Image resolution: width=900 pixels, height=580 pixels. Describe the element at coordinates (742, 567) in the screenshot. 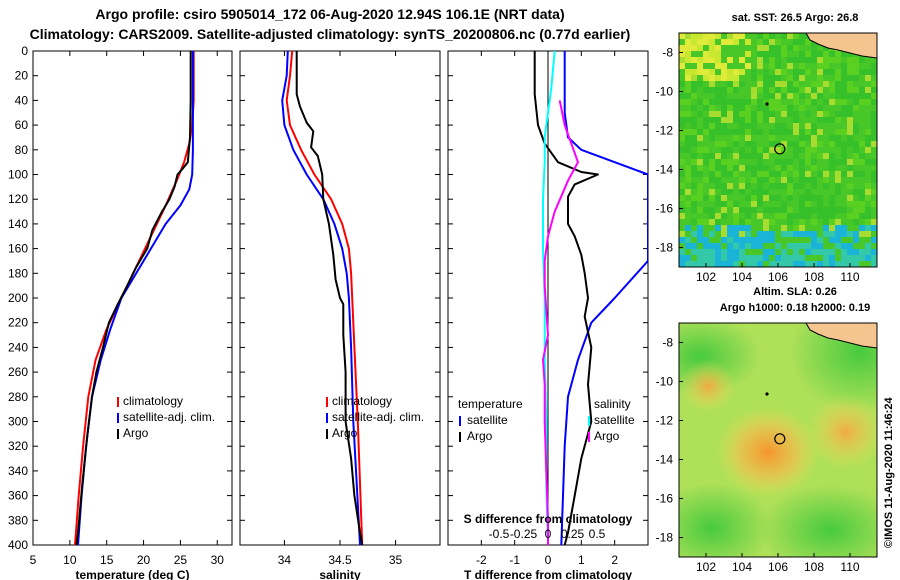

I see `sla-lon-label: 104` at that location.